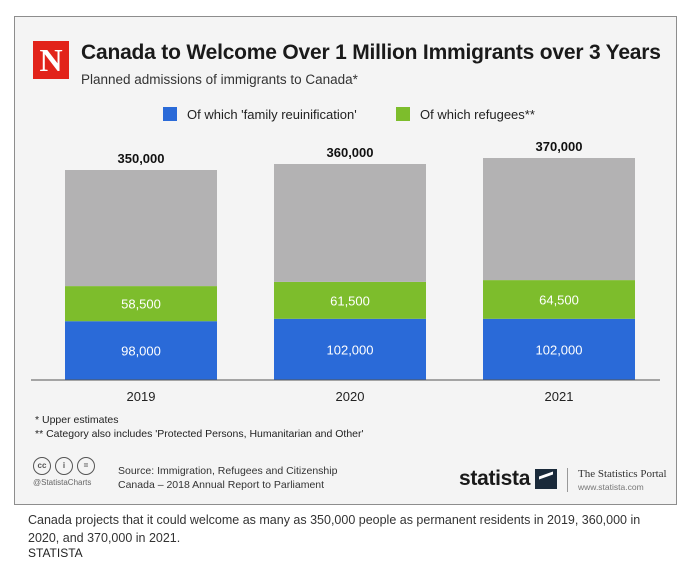  I want to click on statista-wordmark: statista, so click(495, 478).